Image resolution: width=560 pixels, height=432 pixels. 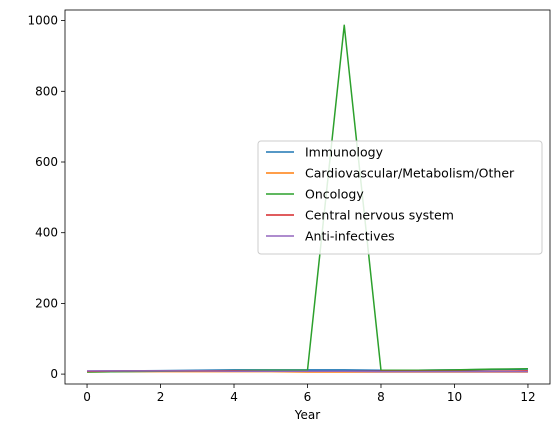 I want to click on legend-entry: Central nervous system, so click(x=379, y=215).